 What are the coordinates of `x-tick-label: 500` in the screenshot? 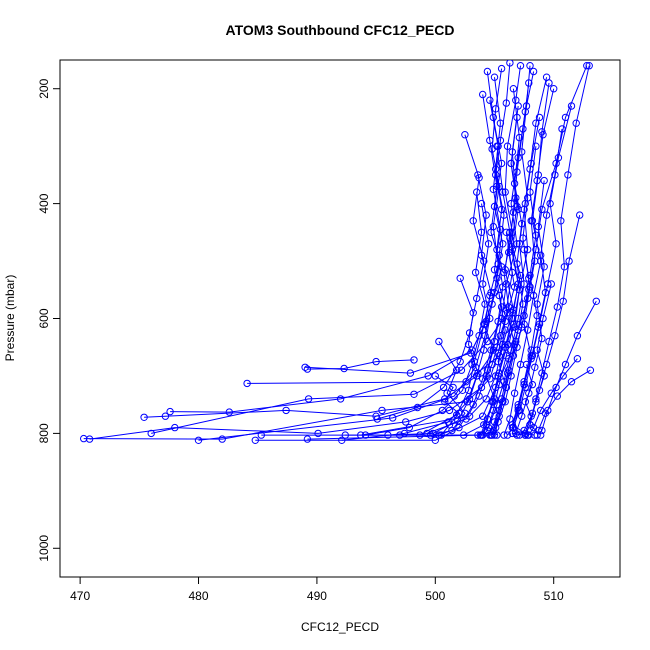 It's located at (435, 596).